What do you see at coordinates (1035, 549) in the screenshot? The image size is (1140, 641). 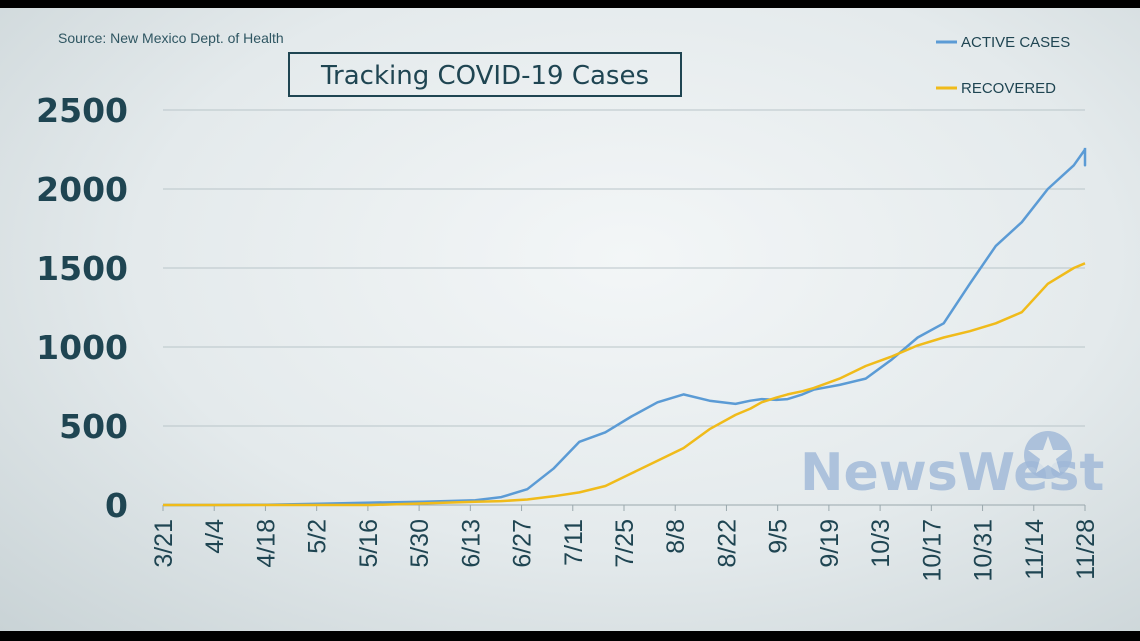 I see `x-tick-label: 11/14` at bounding box center [1035, 549].